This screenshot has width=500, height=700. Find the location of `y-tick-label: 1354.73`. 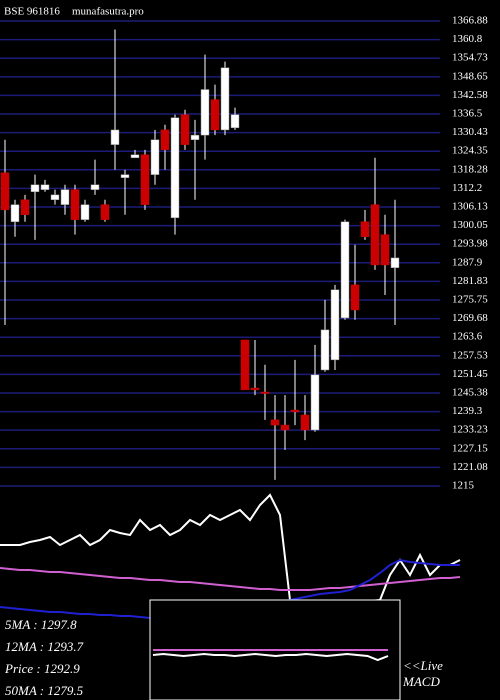

y-tick-label: 1354.73 is located at coordinates (470, 58).